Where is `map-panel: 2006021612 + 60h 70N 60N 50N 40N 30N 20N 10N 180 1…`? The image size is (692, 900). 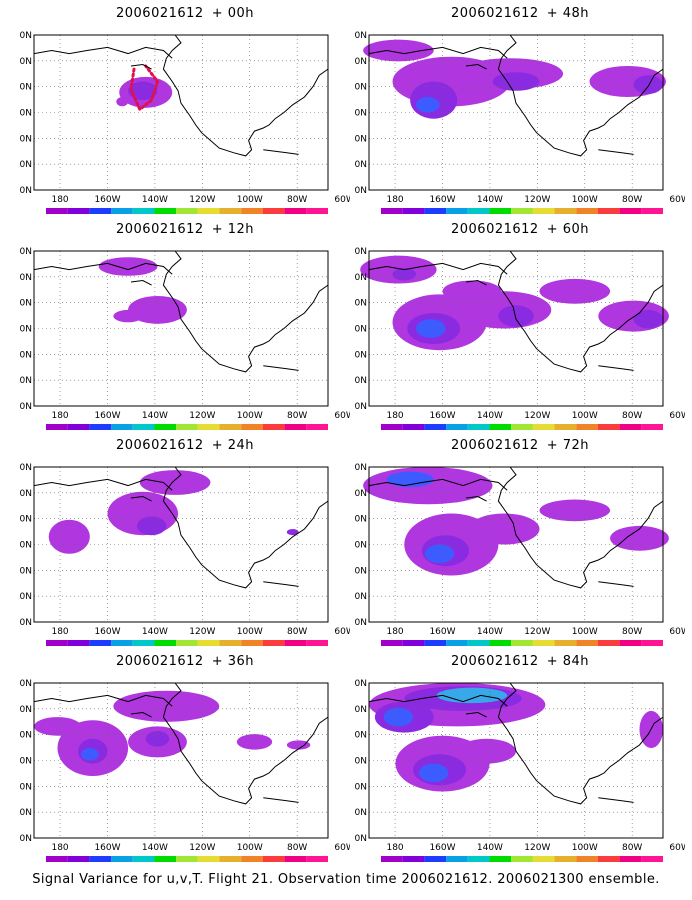
map-panel: 2006021612 + 60h 70N 60N 50N 40N 30N 20N 10N 180 1… is located at coordinates (520, 327).